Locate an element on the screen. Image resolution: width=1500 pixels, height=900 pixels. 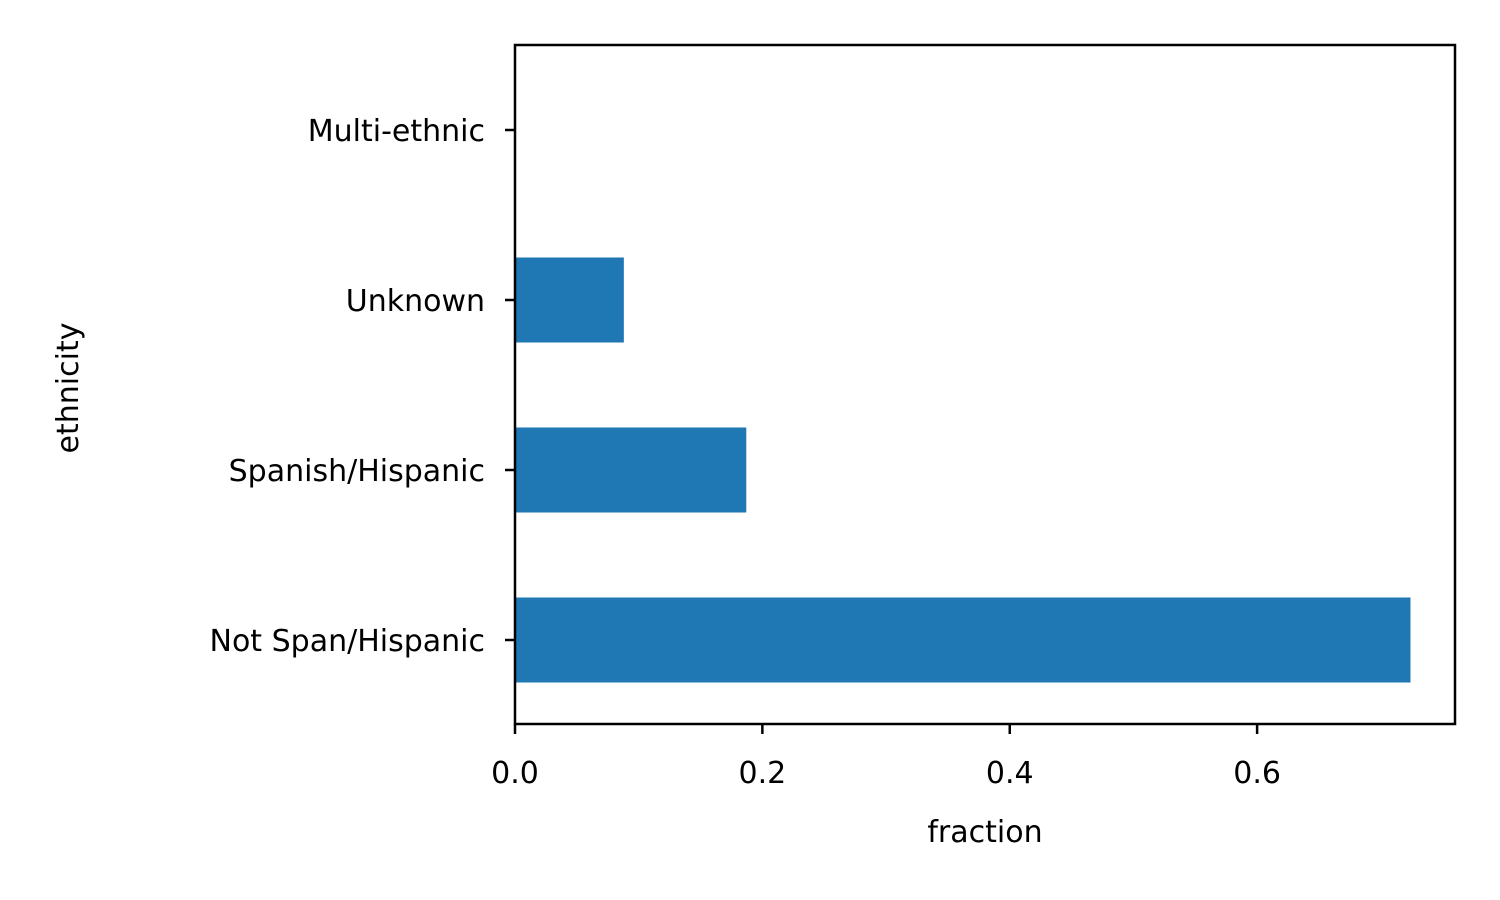
y-tick-label: Multi-ethnic is located at coordinates (396, 131).